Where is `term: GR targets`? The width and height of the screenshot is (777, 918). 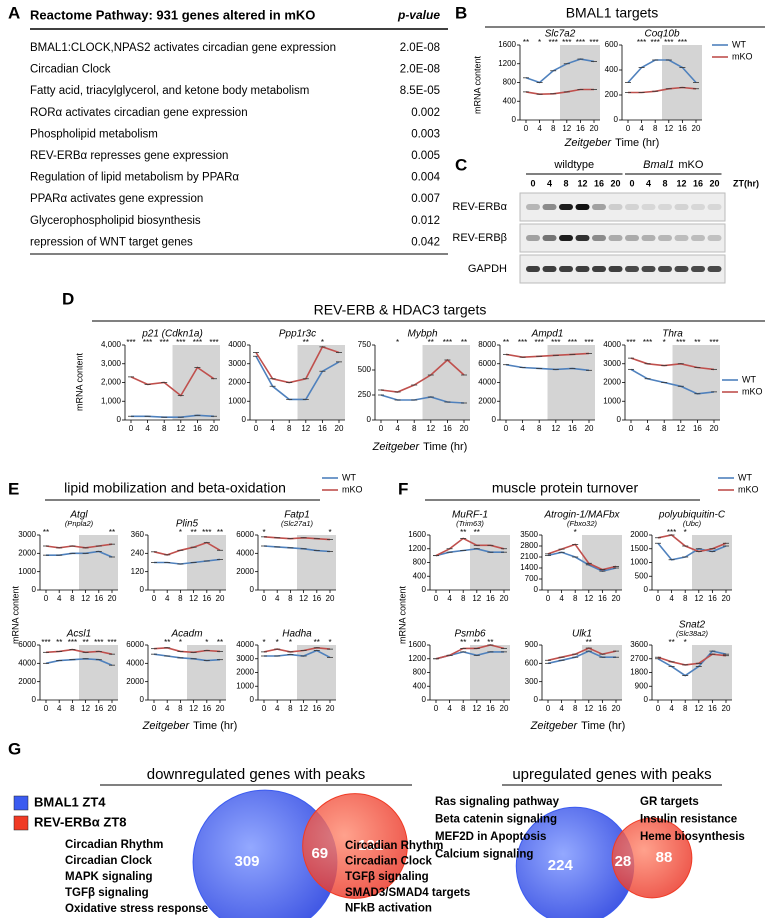 term: GR targets is located at coordinates (669, 802).